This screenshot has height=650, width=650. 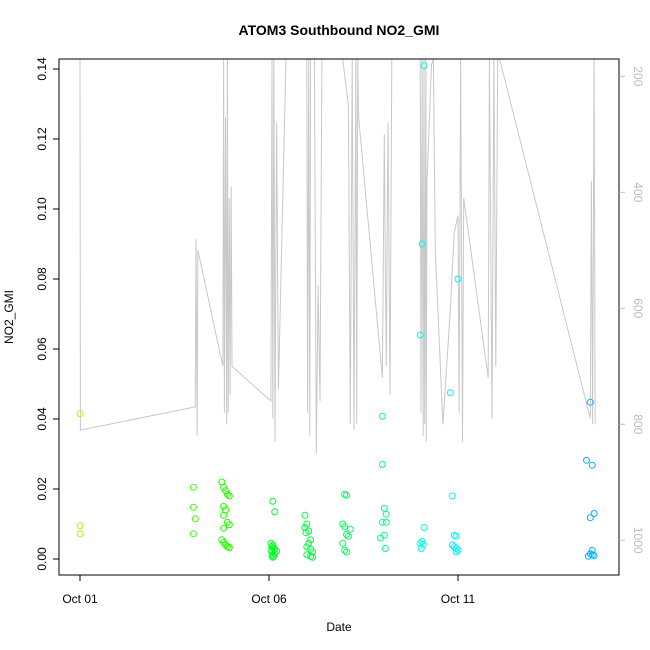 What do you see at coordinates (42, 489) in the screenshot?
I see `y-tick-label: 0.02` at bounding box center [42, 489].